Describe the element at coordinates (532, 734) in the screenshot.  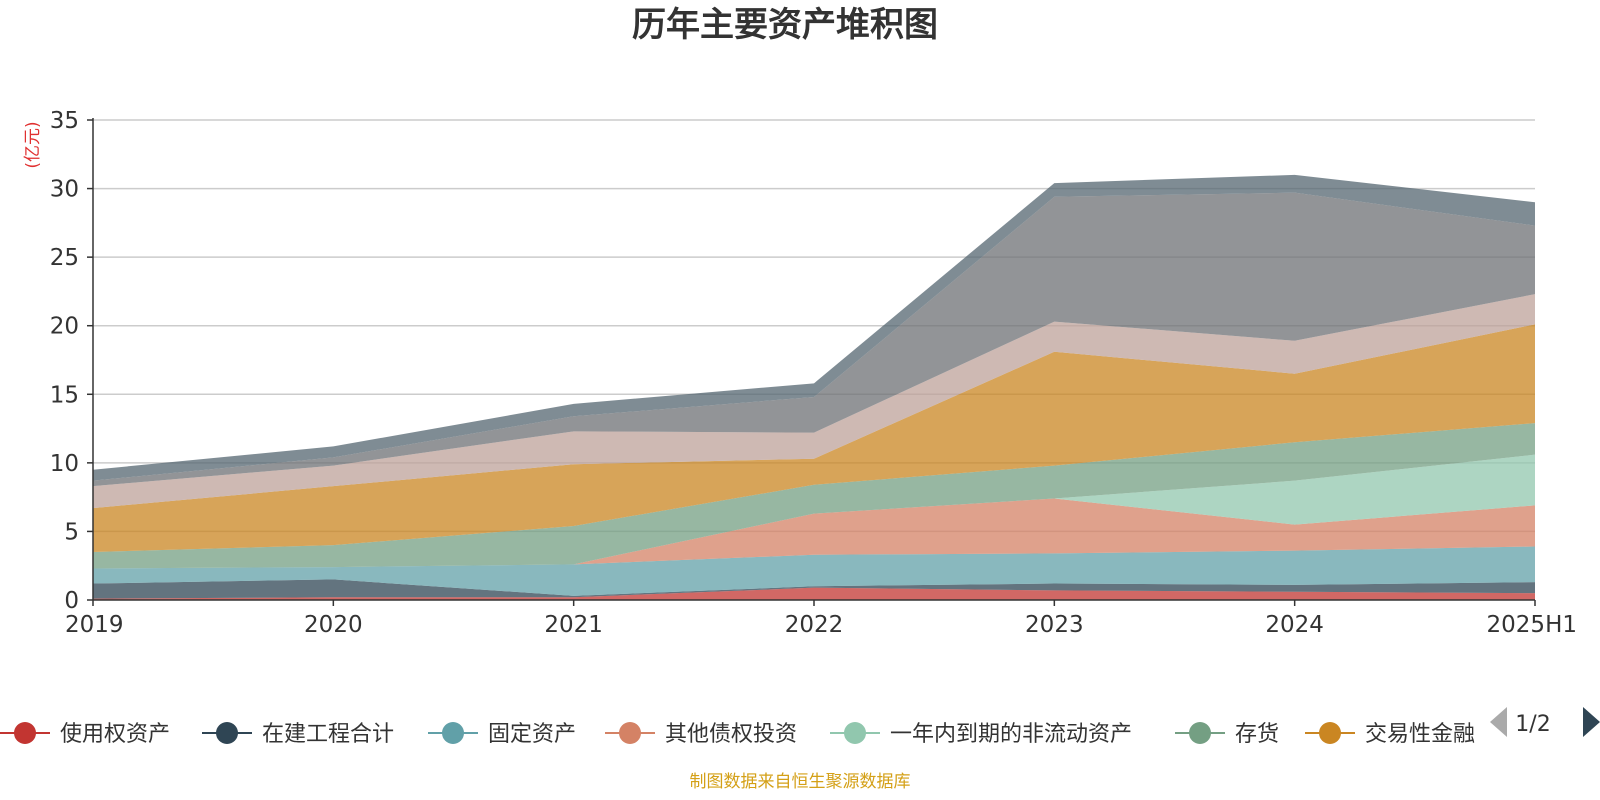
I see `legend-label: 固定资产` at that location.